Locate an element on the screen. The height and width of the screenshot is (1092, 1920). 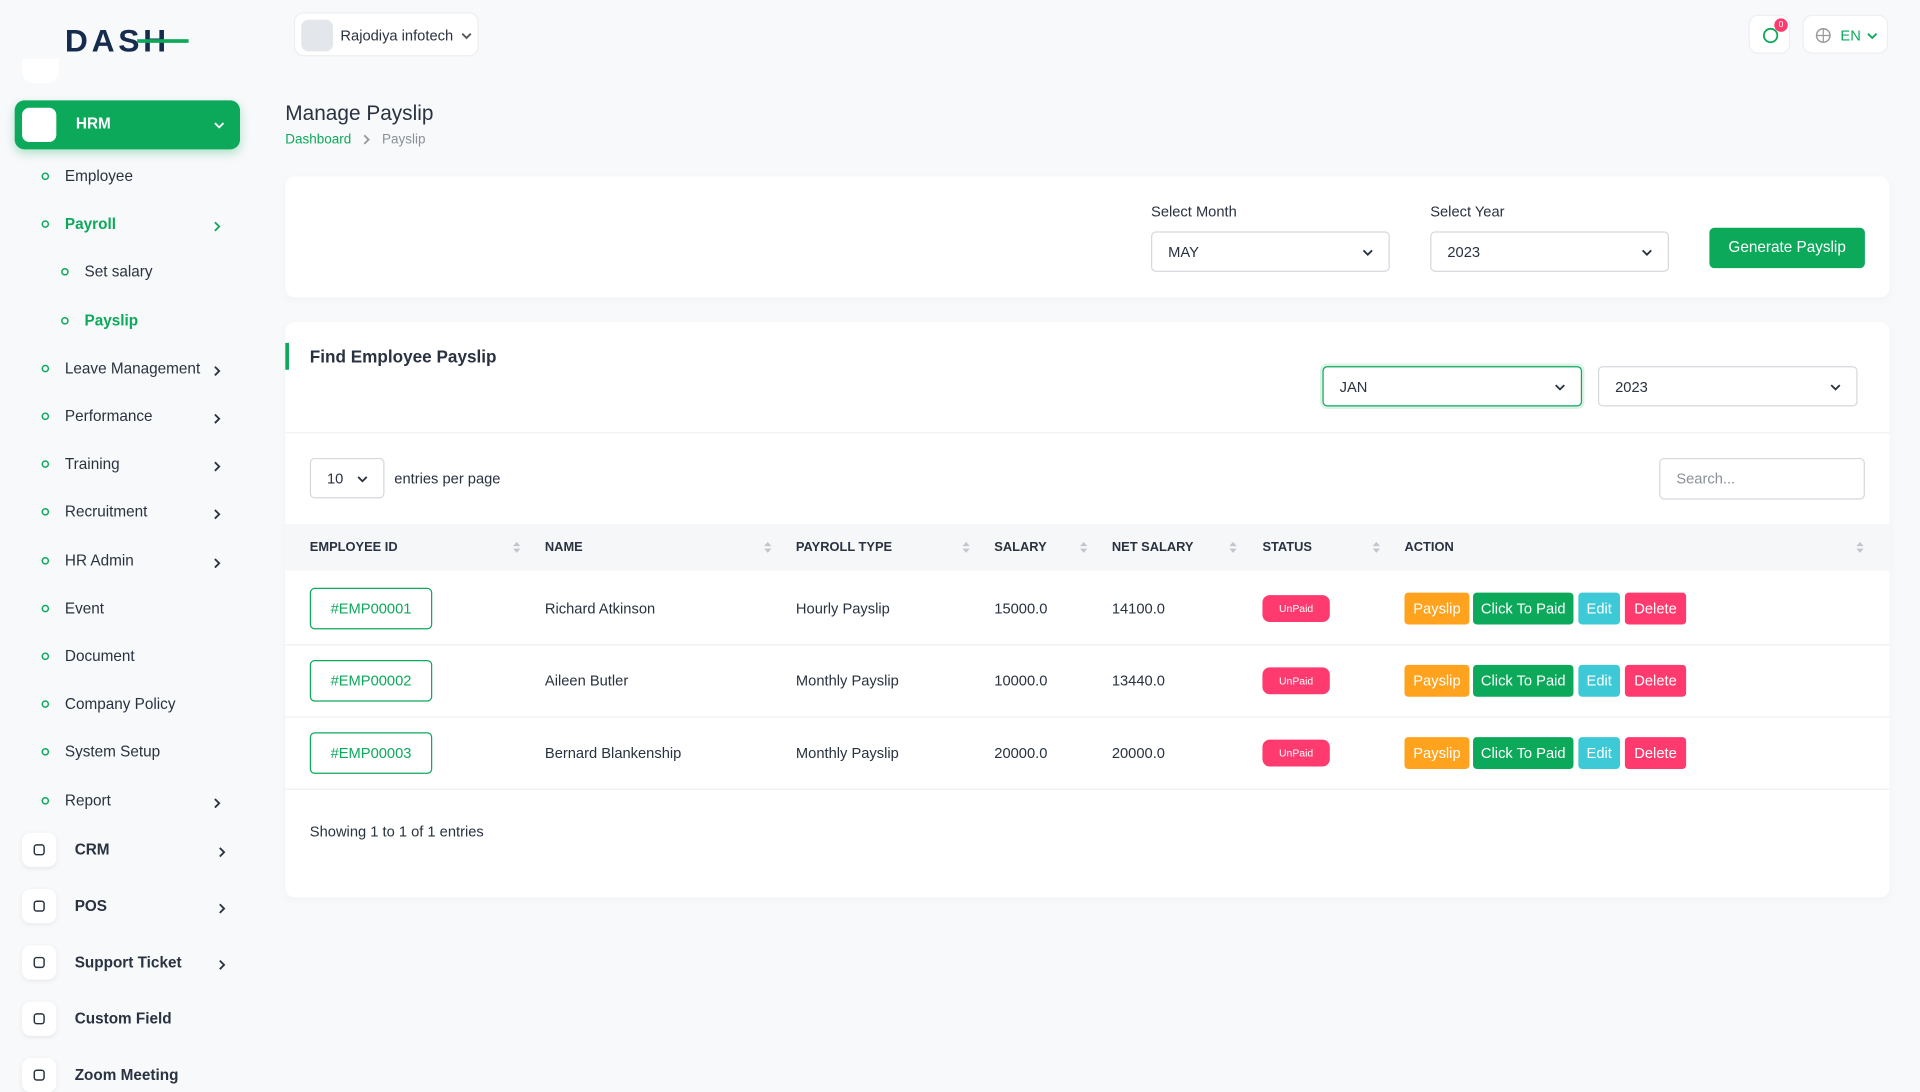
notification-button: 0 is located at coordinates (1769, 34).